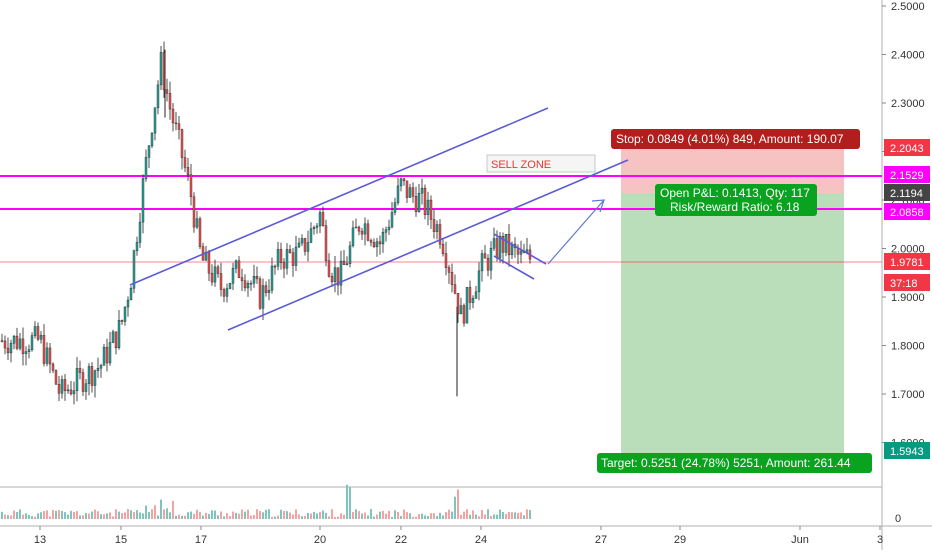  I want to click on x-tick-label: 3, so click(880, 540).